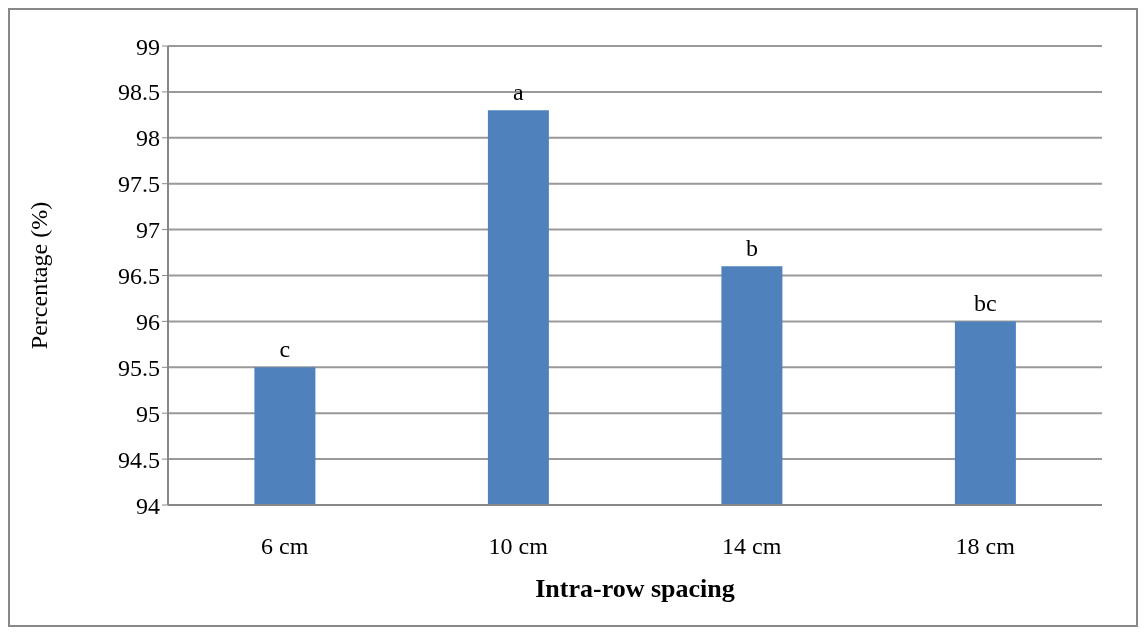 The image size is (1146, 635). Describe the element at coordinates (148, 230) in the screenshot. I see `y-tick-label: 97` at that location.